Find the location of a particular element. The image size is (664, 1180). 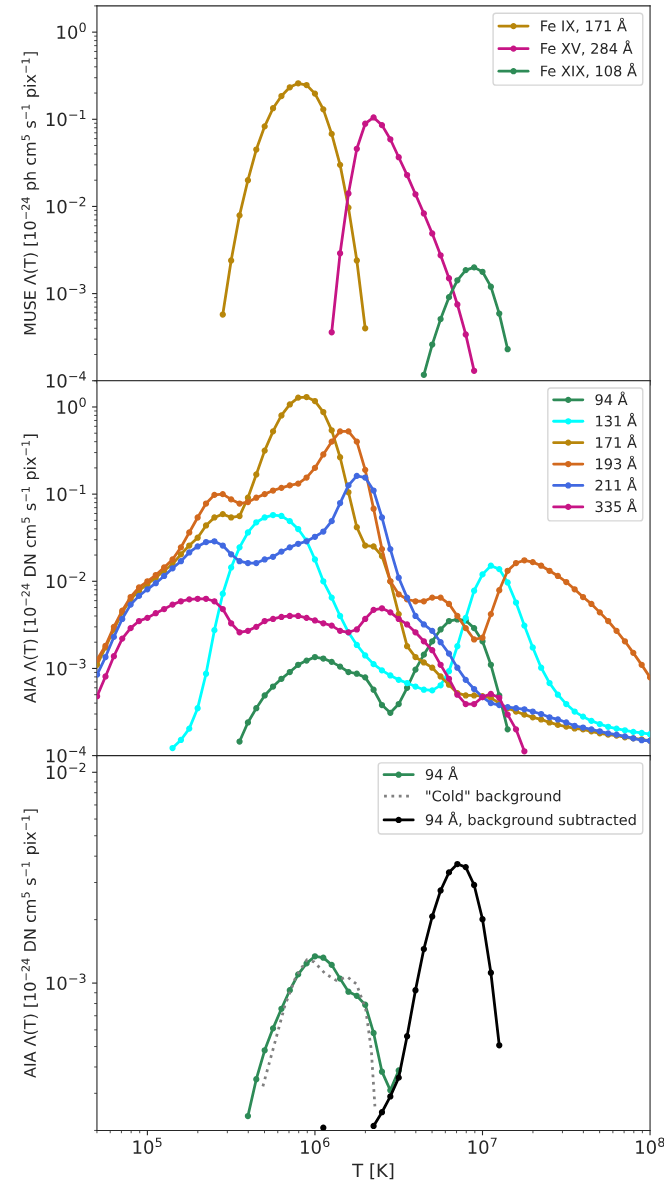

legend-label: Fe IX, 171 Å is located at coordinates (584, 25).